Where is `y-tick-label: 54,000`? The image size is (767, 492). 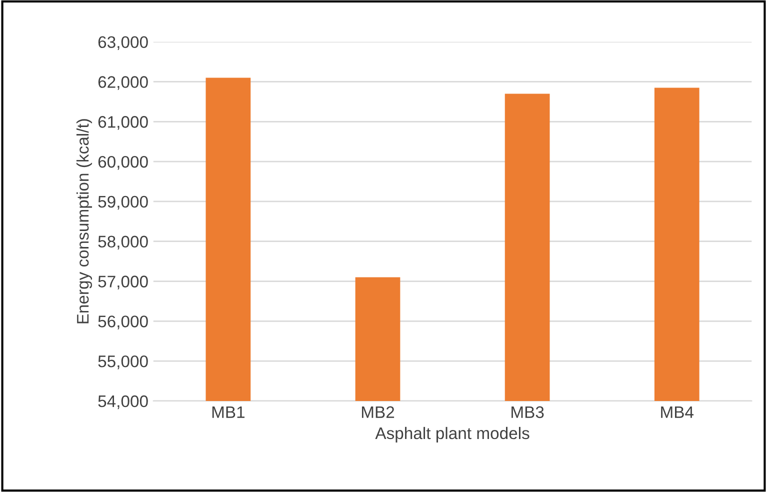 y-tick-label: 54,000 is located at coordinates (123, 402).